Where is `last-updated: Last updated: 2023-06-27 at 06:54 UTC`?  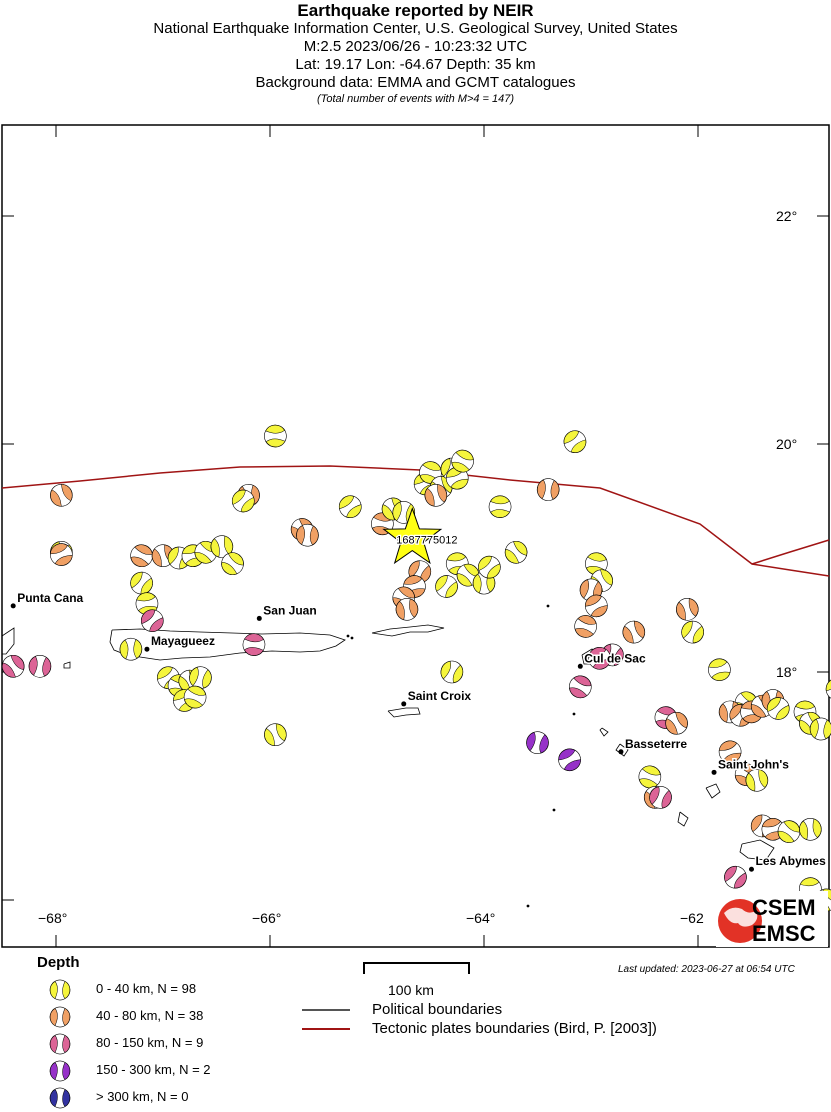 last-updated: Last updated: 2023-06-27 at 06:54 UTC is located at coordinates (706, 969).